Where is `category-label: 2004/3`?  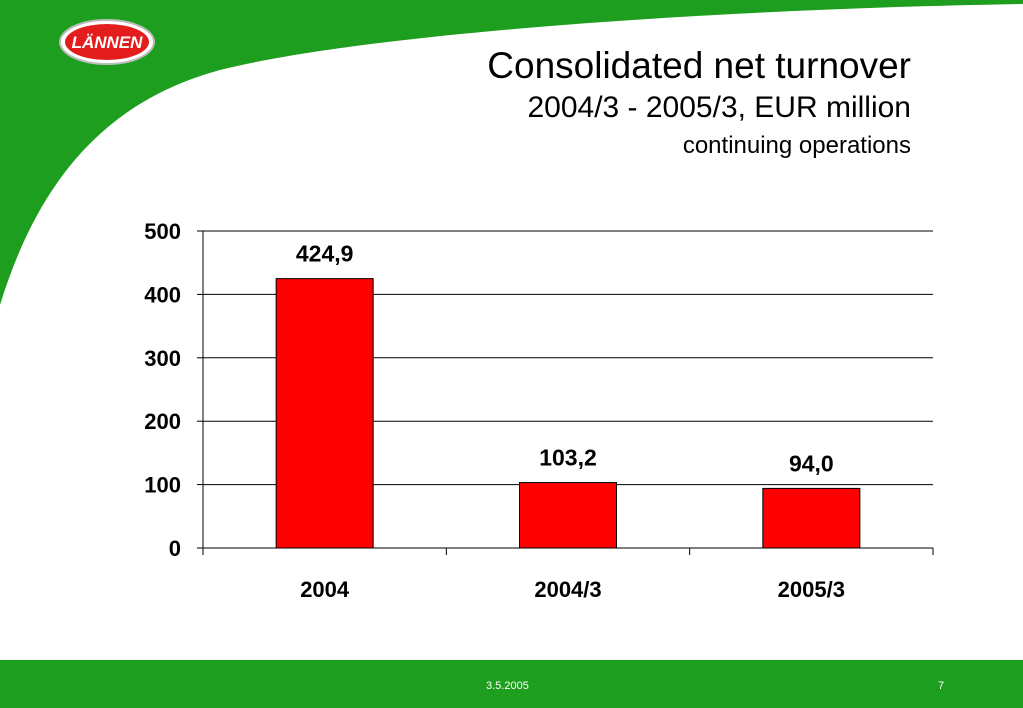
category-label: 2004/3 is located at coordinates (567, 589).